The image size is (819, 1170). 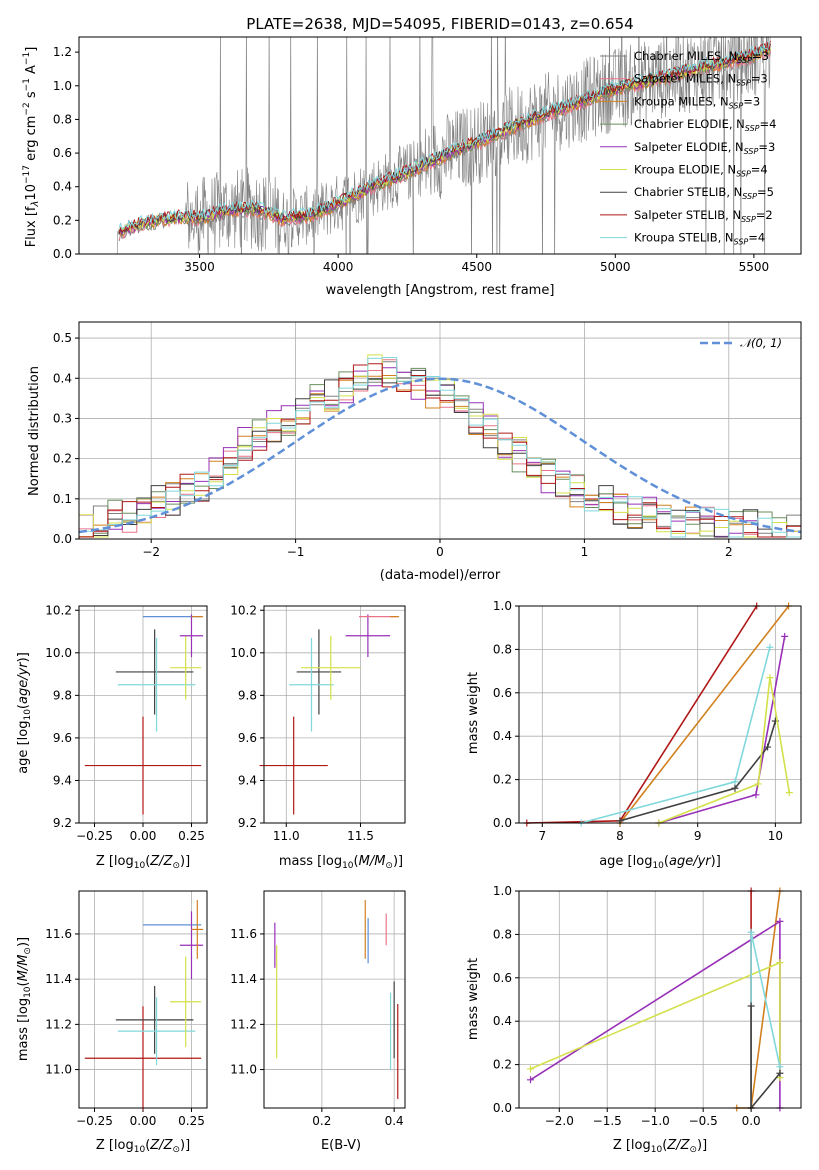 What do you see at coordinates (440, 575) in the screenshot?
I see `histogram-xlabel: (data-model)/error` at bounding box center [440, 575].